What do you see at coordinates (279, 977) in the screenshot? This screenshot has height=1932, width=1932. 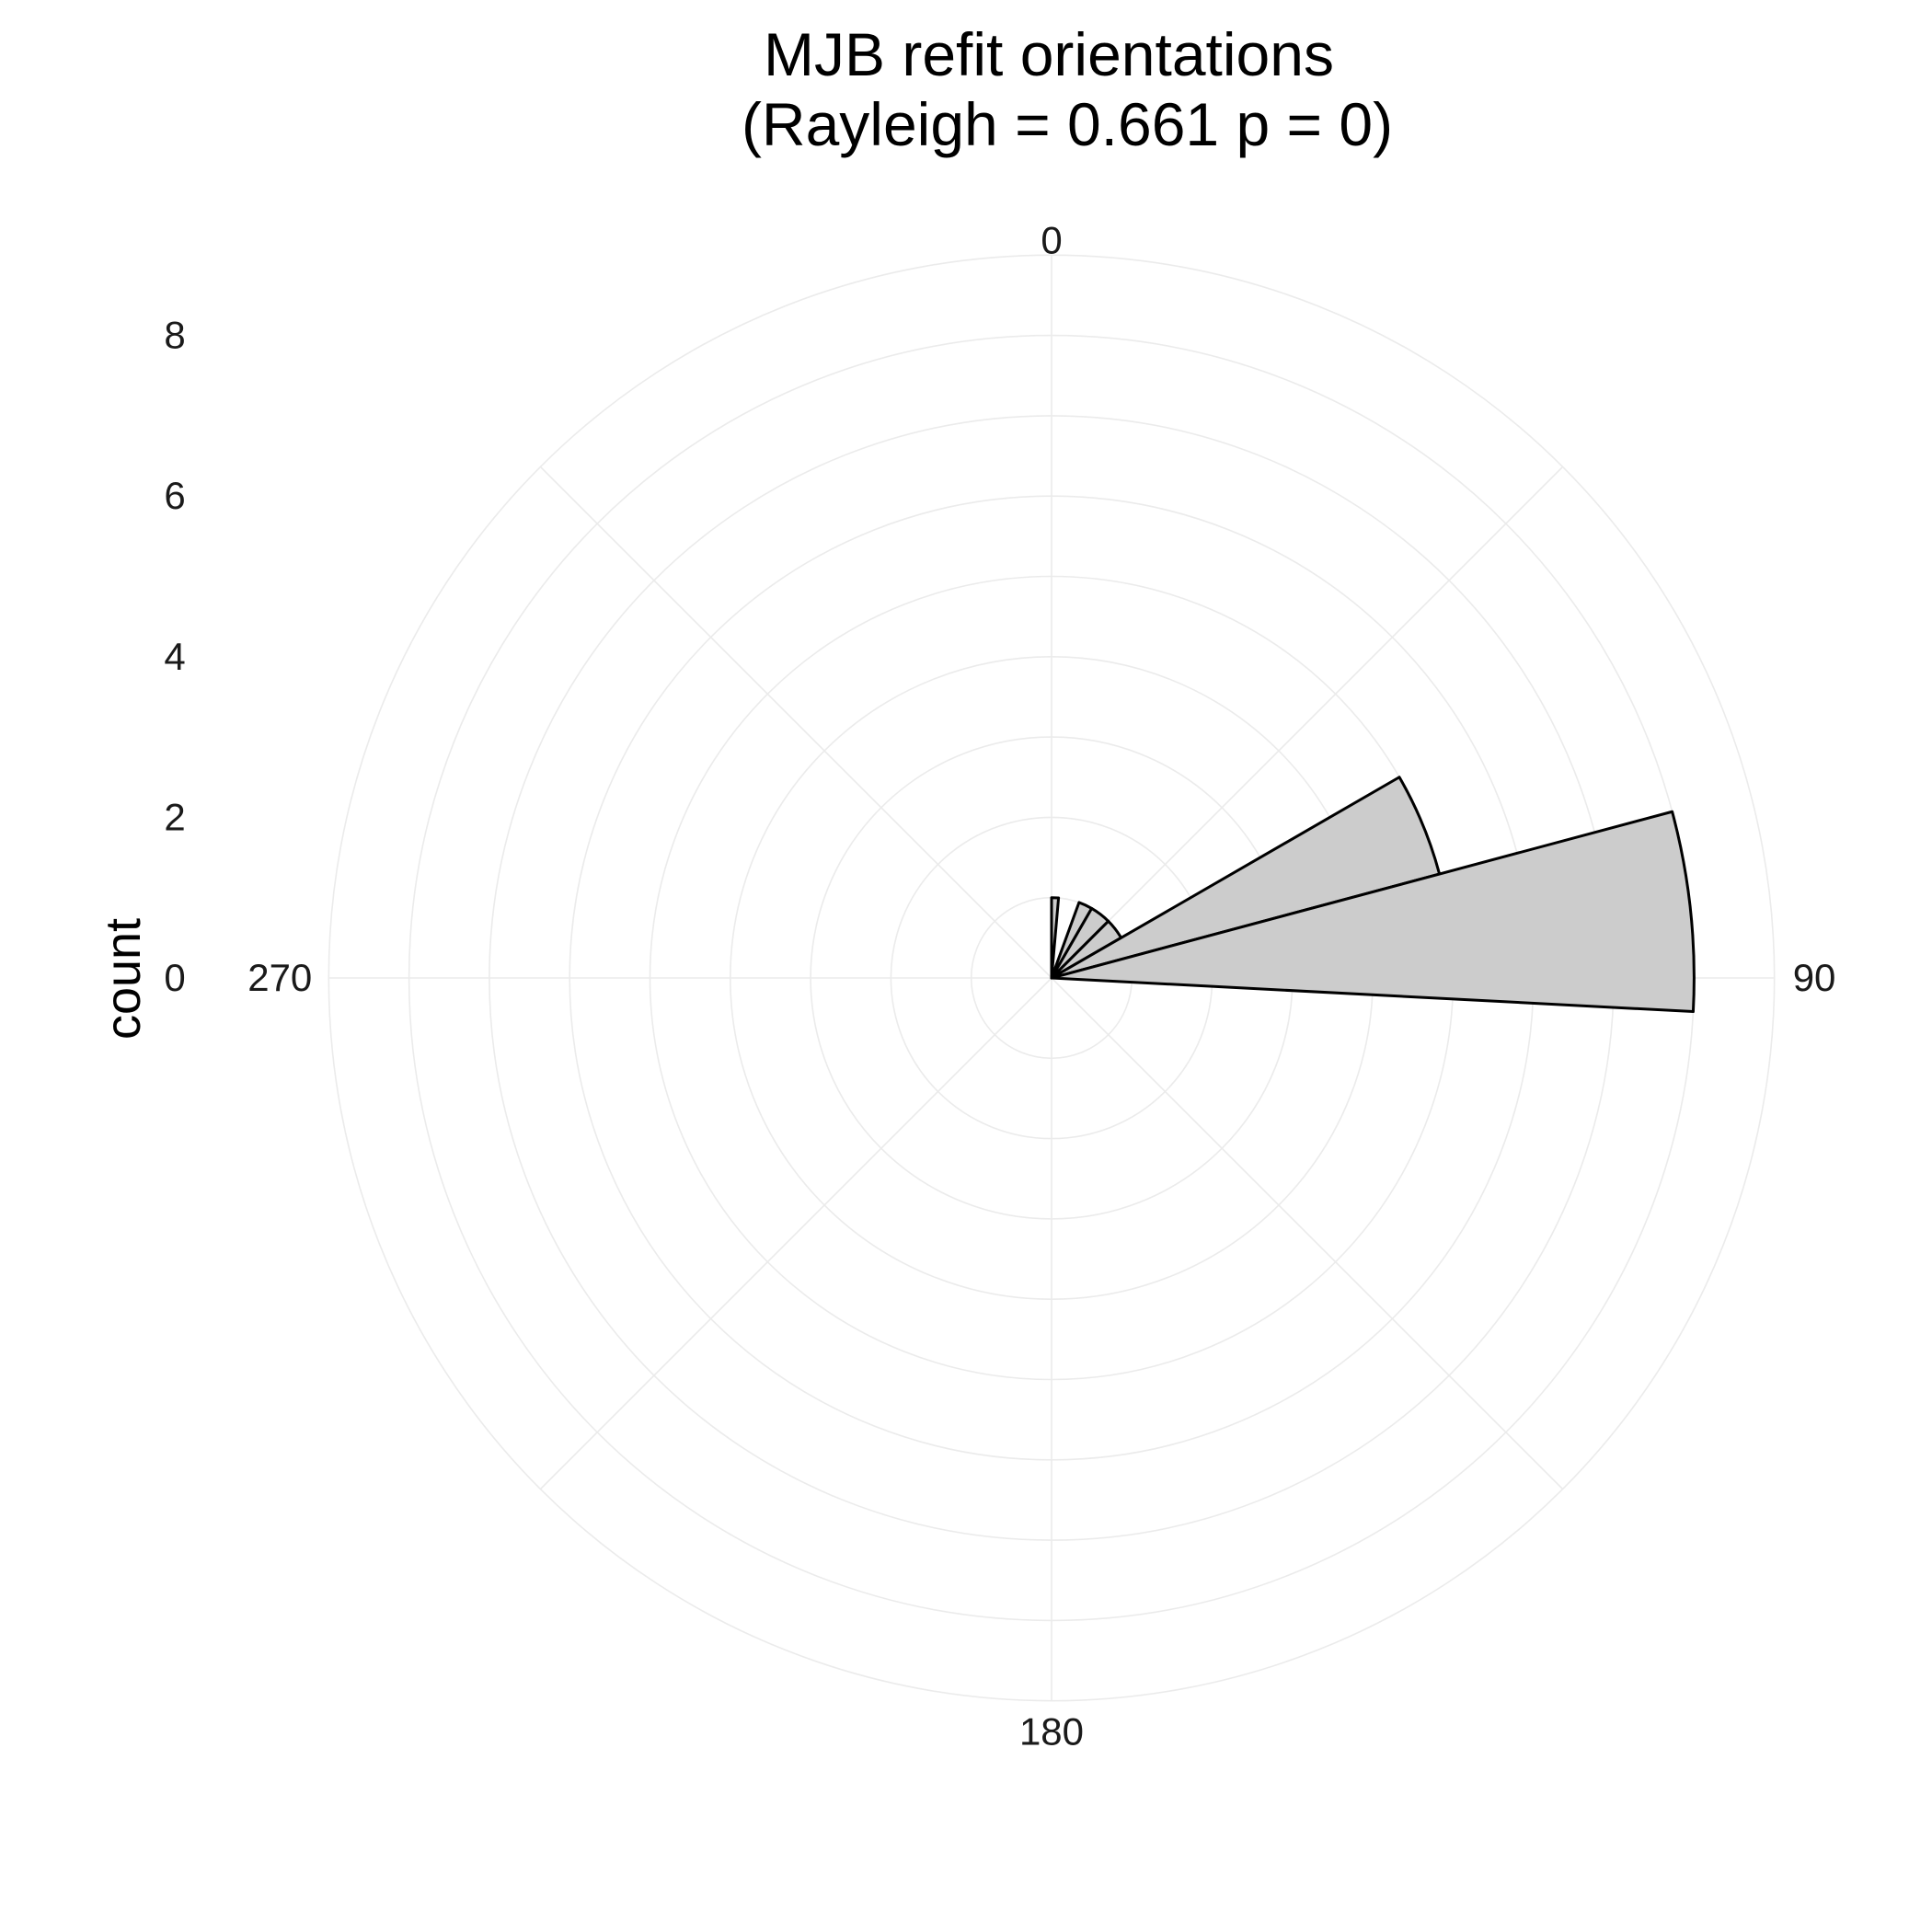 I see `angle-tick-label: 270` at bounding box center [279, 977].